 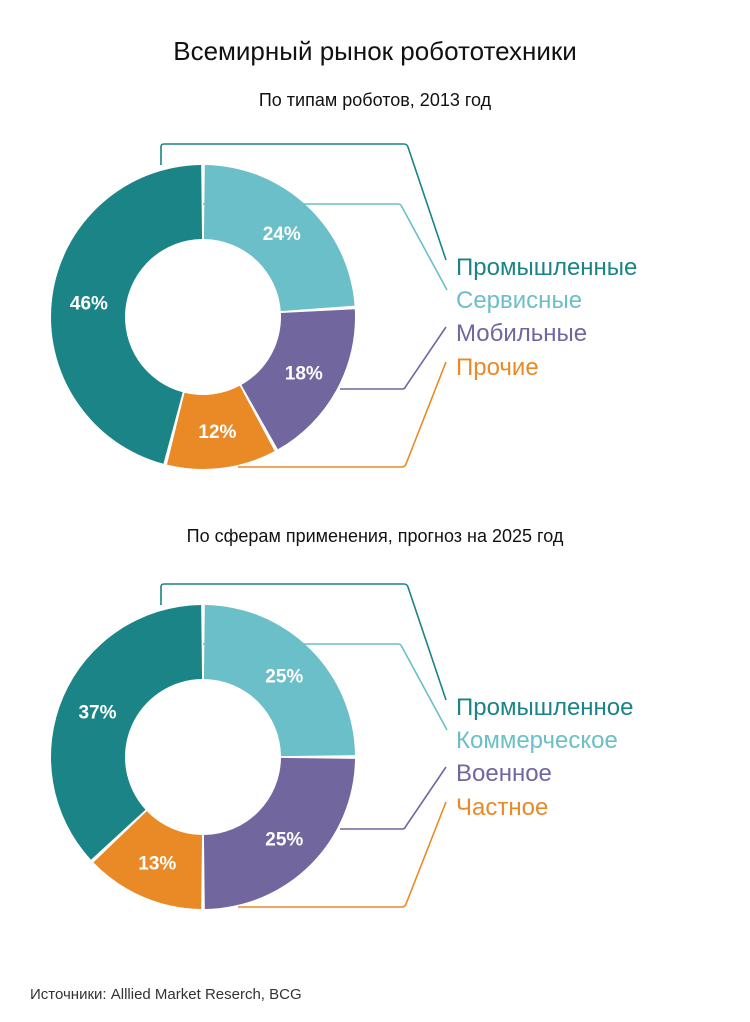 What do you see at coordinates (284, 677) in the screenshot?
I see `chart2-slice-label-1: 25%` at bounding box center [284, 677].